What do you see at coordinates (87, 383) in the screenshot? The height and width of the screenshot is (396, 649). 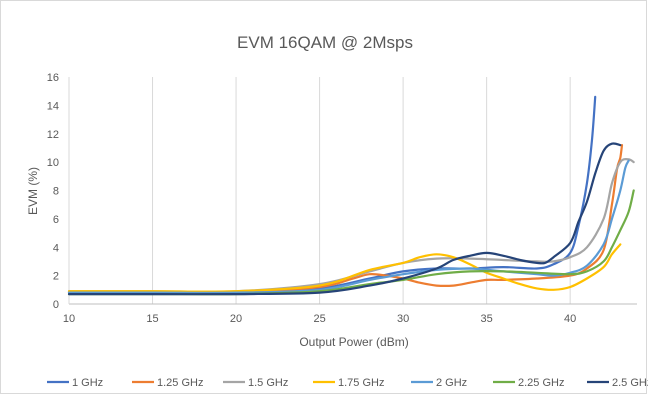 I see `legend-label-0: 1 GHz` at bounding box center [87, 383].